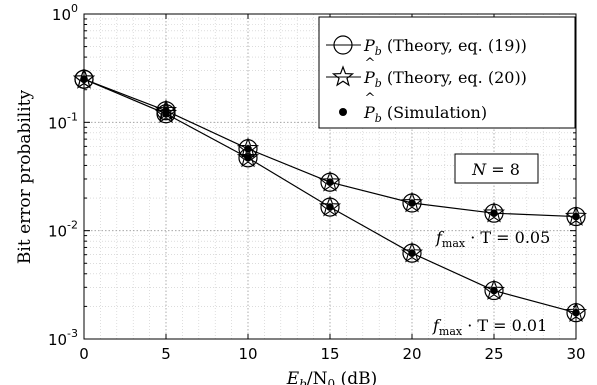 The image size is (597, 385). I want to click on curve-label-fmaxT-0-01: fmax · T = 0.01, so click(489, 327).